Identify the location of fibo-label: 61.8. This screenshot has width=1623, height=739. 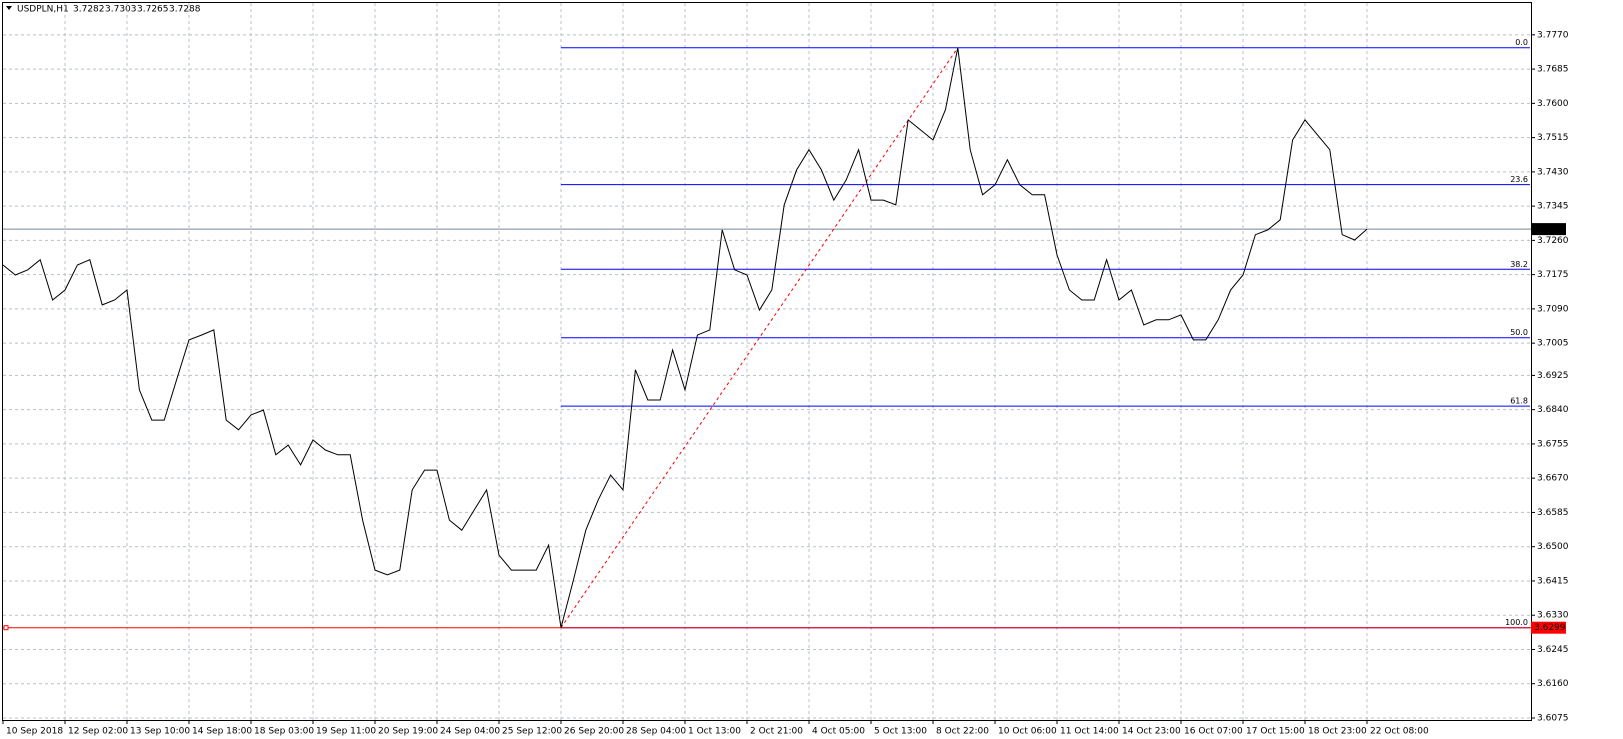
(1519, 401).